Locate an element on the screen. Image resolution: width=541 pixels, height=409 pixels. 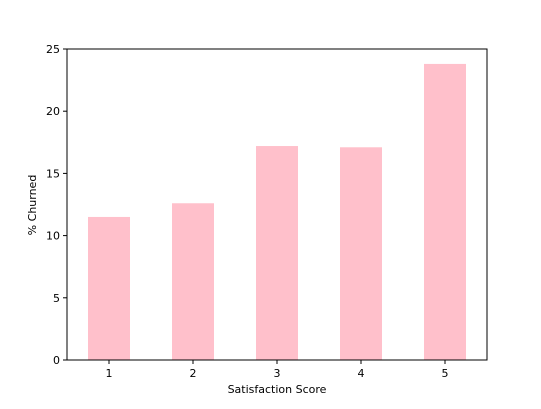
x-tick-label-5: 5 is located at coordinates (445, 373).